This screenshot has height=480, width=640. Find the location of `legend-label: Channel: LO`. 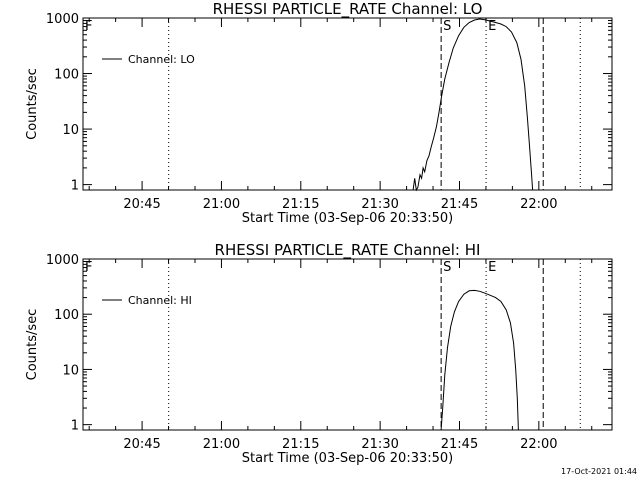

legend-label: Channel: LO is located at coordinates (161, 59).